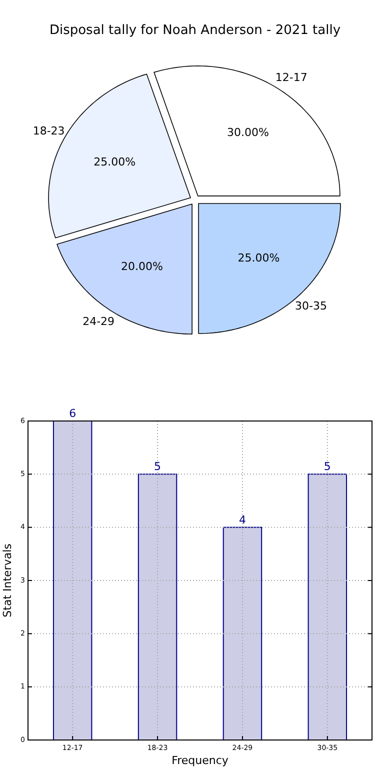  Describe the element at coordinates (48, 131) in the screenshot. I see `slice-label: 18-23` at that location.